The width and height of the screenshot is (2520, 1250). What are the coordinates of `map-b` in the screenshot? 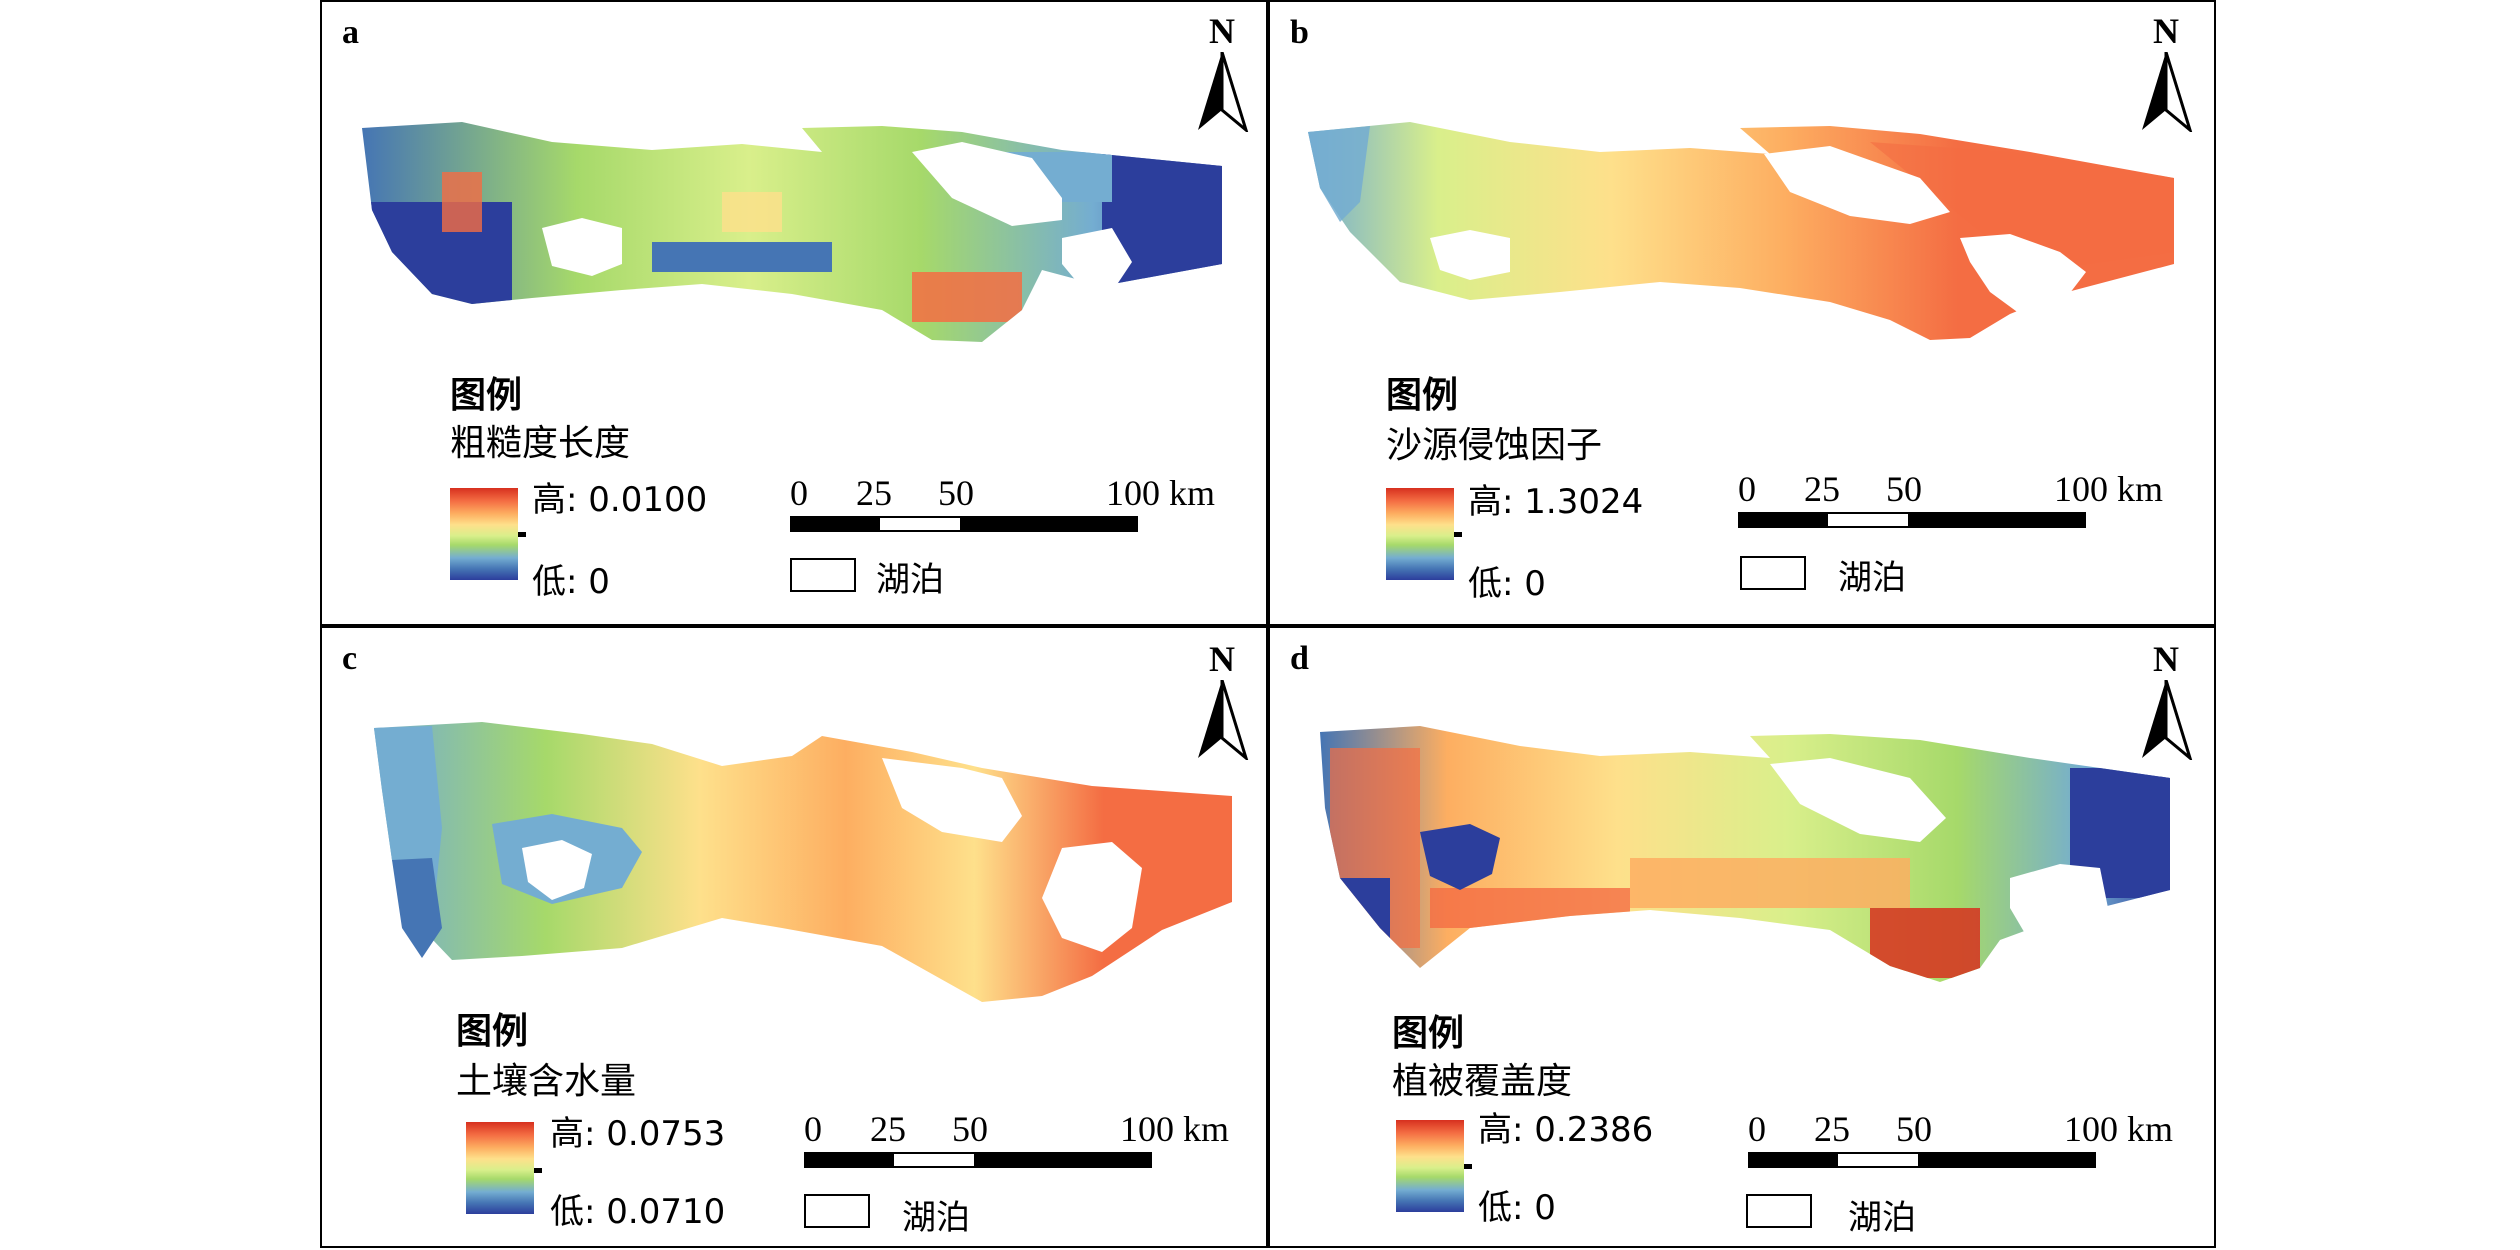 It's located at (1741, 231).